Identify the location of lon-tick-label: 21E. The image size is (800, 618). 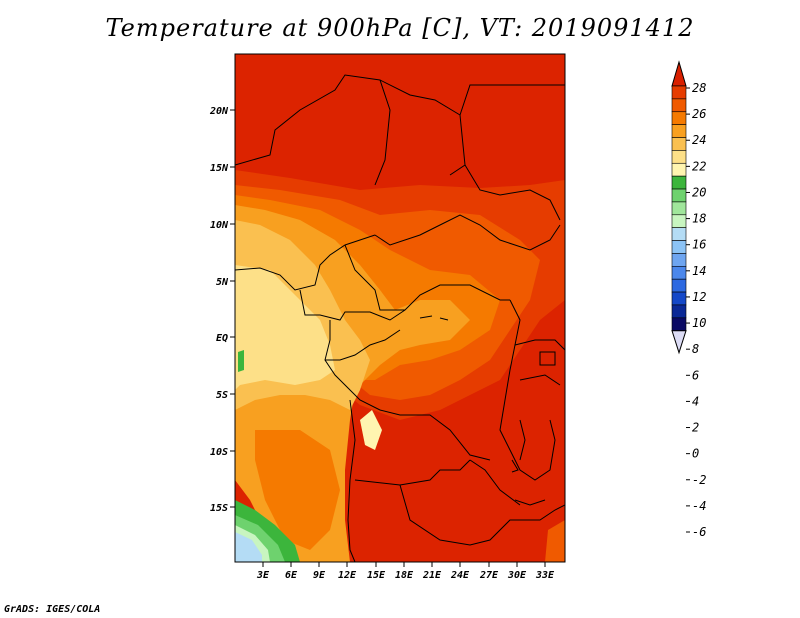
(432, 575).